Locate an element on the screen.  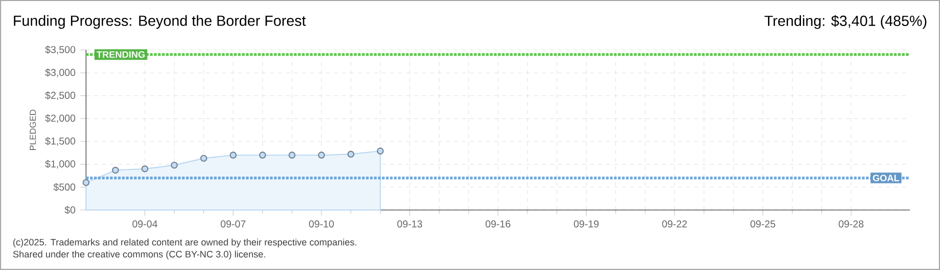
text: (c)2025. Trademarks and related content are owned by their respective companies. is located at coordinates (184, 243).